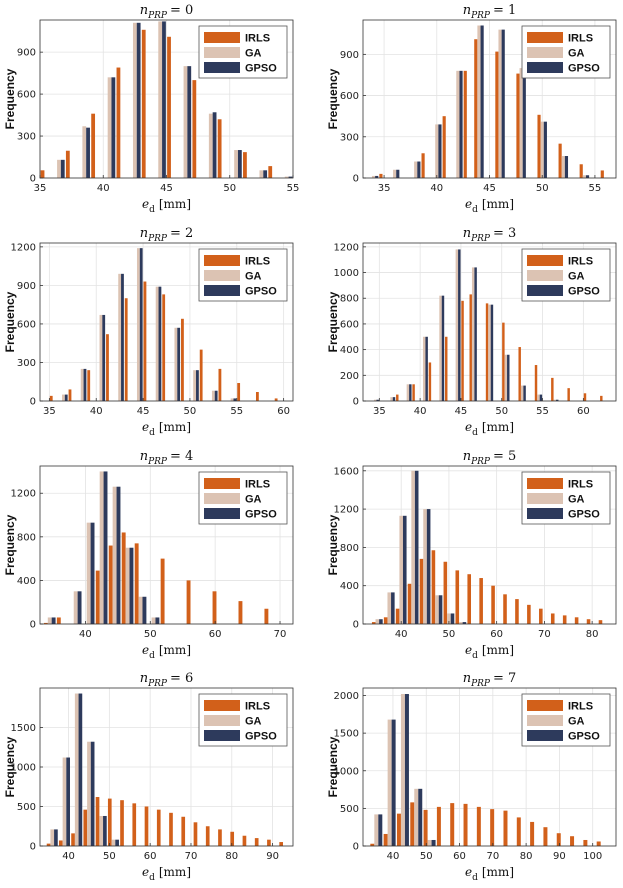 The image size is (623, 888). Describe the element at coordinates (257, 485) in the screenshot. I see `legend-label-irls: IRLS` at that location.